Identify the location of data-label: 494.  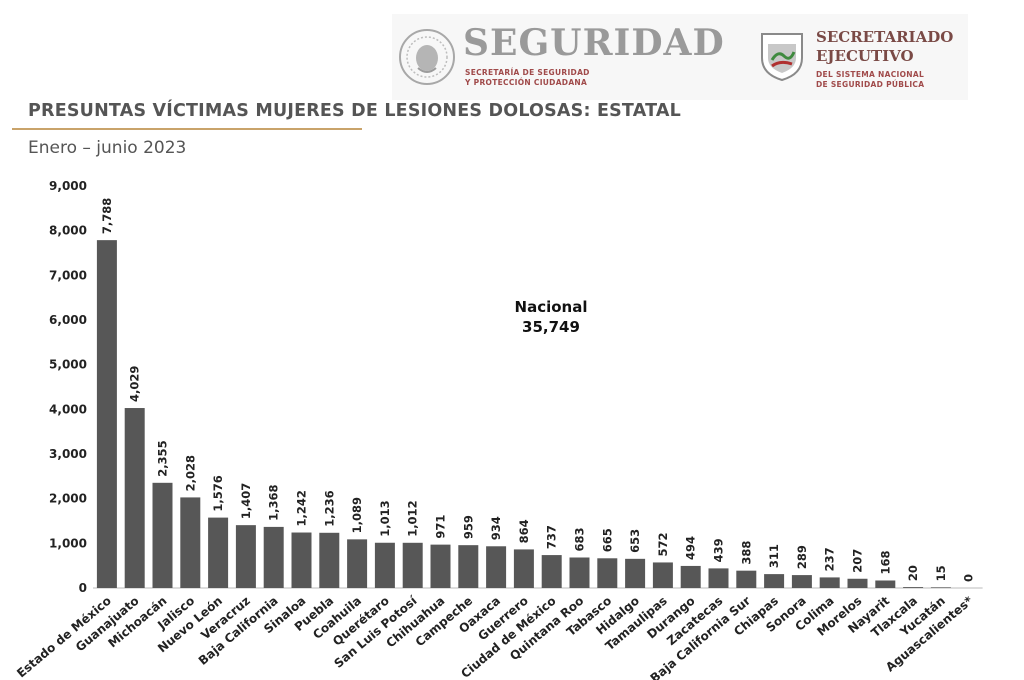
(691, 548).